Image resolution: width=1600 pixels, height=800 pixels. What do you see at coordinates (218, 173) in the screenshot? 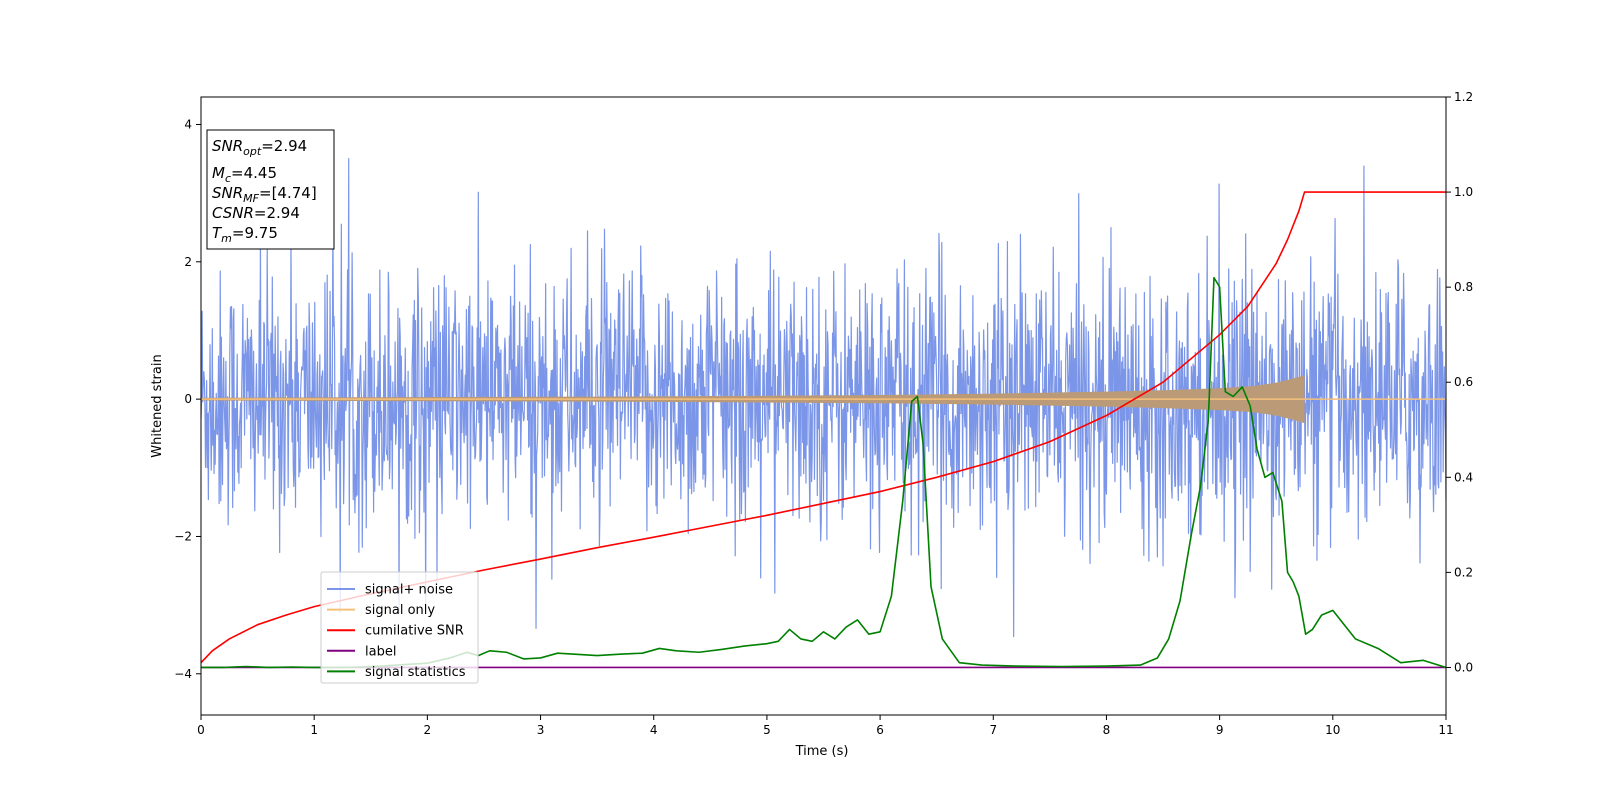
I see `info-mc-base: M` at bounding box center [218, 173].